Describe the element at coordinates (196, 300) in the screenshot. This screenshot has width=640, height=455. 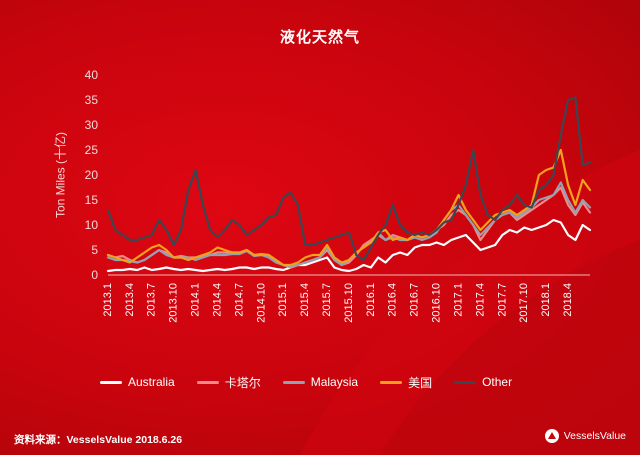
I see `x-tick-label: 2014.1` at that location.